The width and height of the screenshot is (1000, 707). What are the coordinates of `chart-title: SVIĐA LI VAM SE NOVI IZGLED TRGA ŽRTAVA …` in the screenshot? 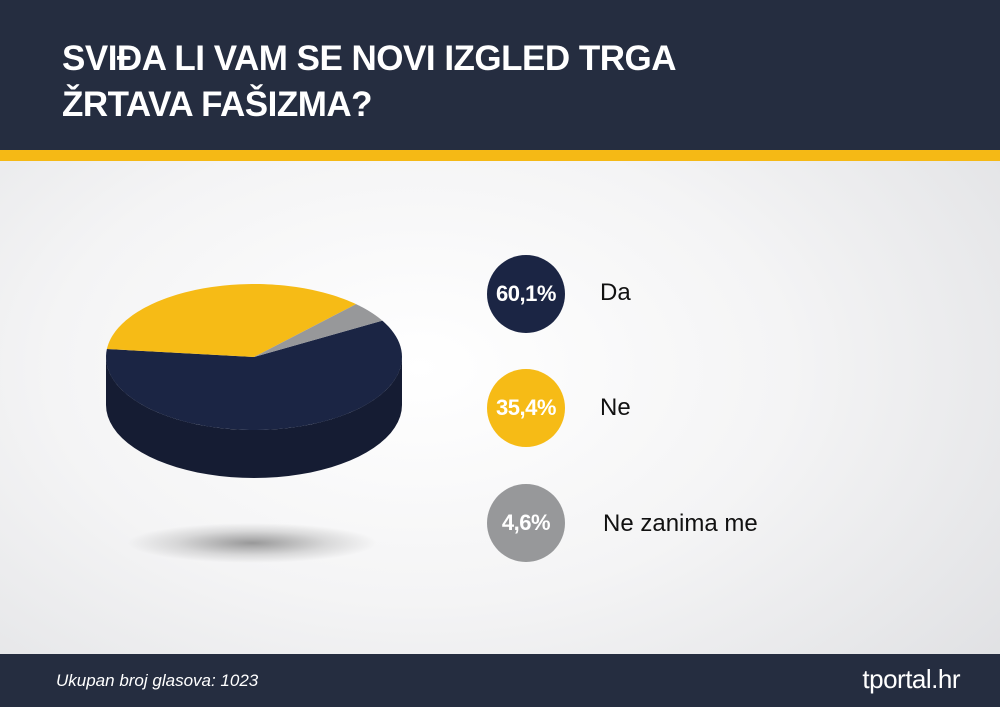 It's located at (462, 82).